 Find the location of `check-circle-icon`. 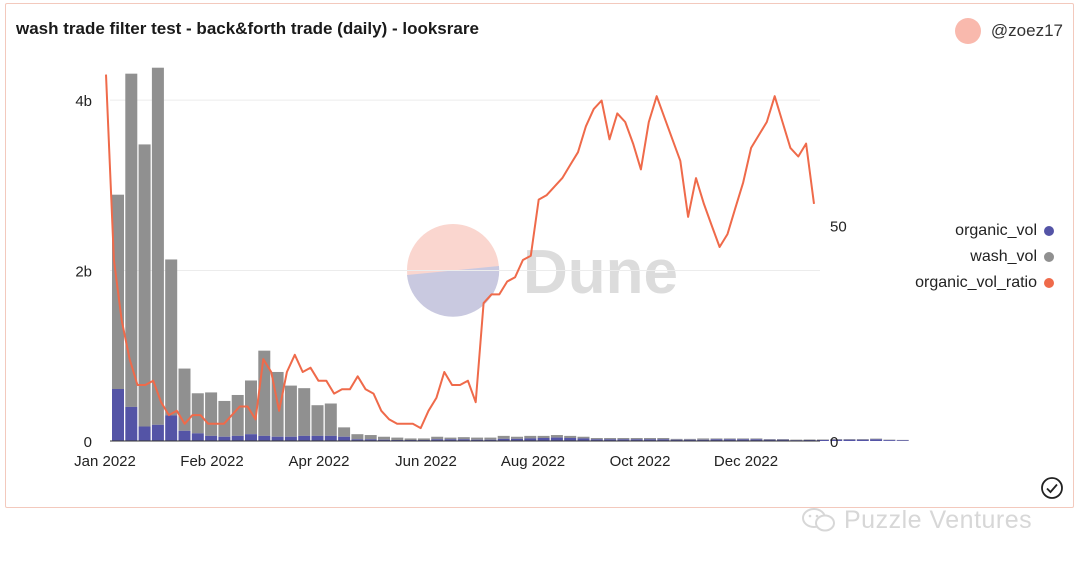

check-circle-icon is located at coordinates (1052, 488).